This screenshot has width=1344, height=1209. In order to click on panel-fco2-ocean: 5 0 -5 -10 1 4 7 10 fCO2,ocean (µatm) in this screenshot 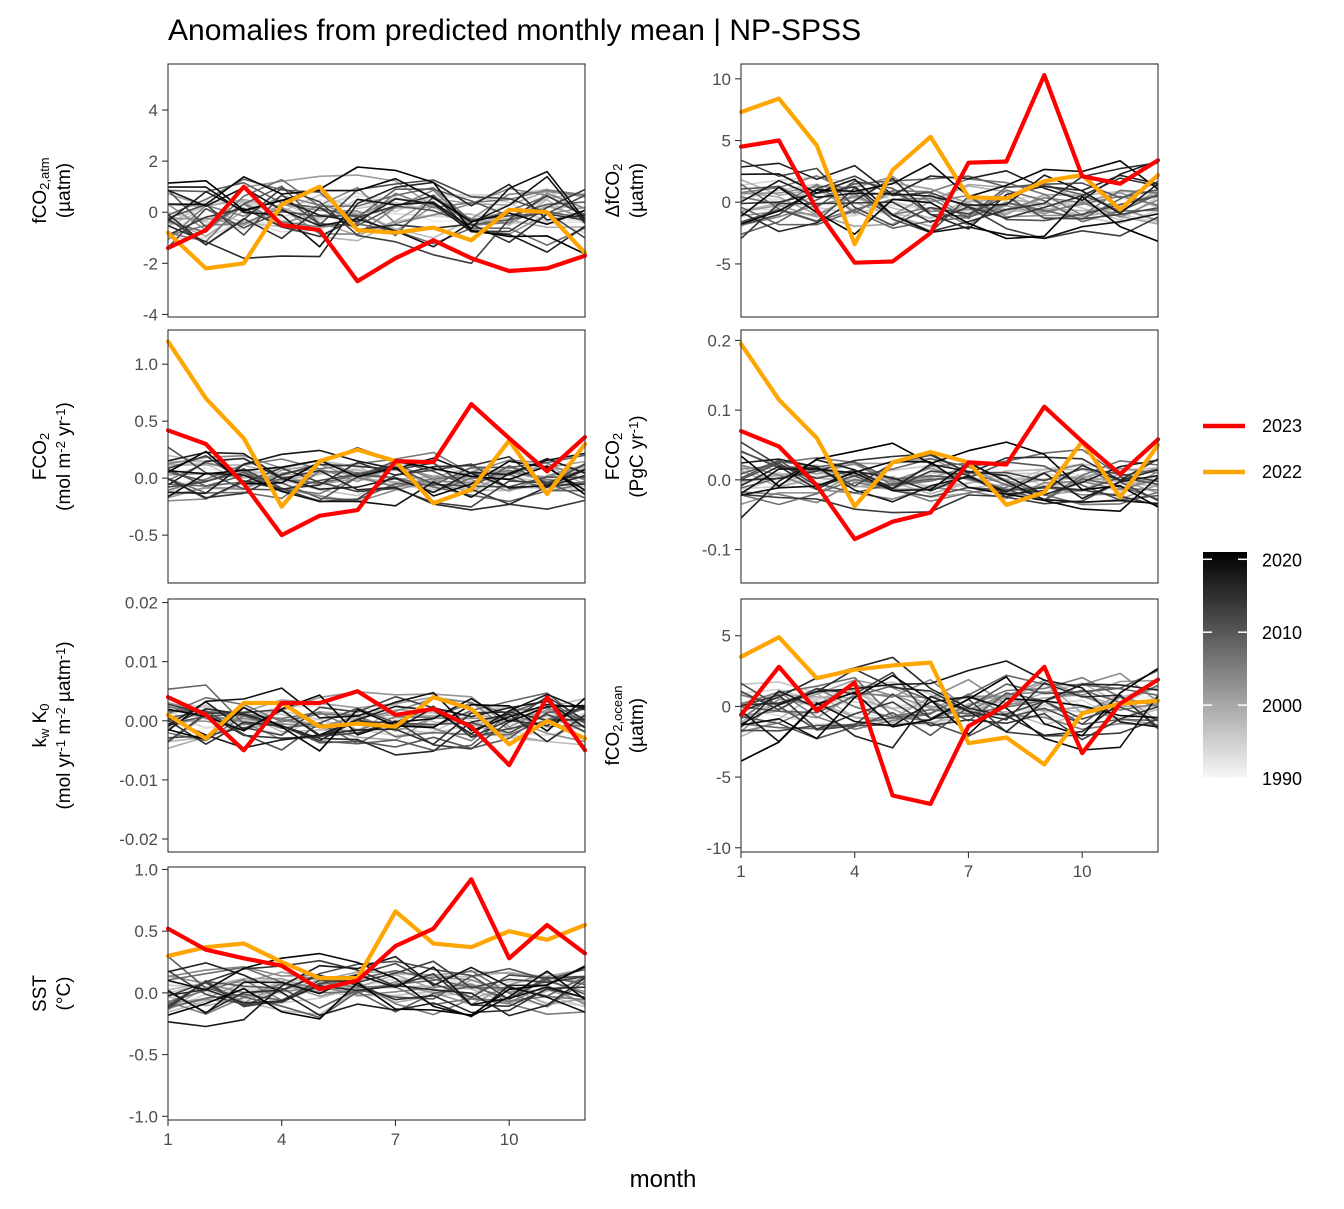, I will do `click(882, 739)`.